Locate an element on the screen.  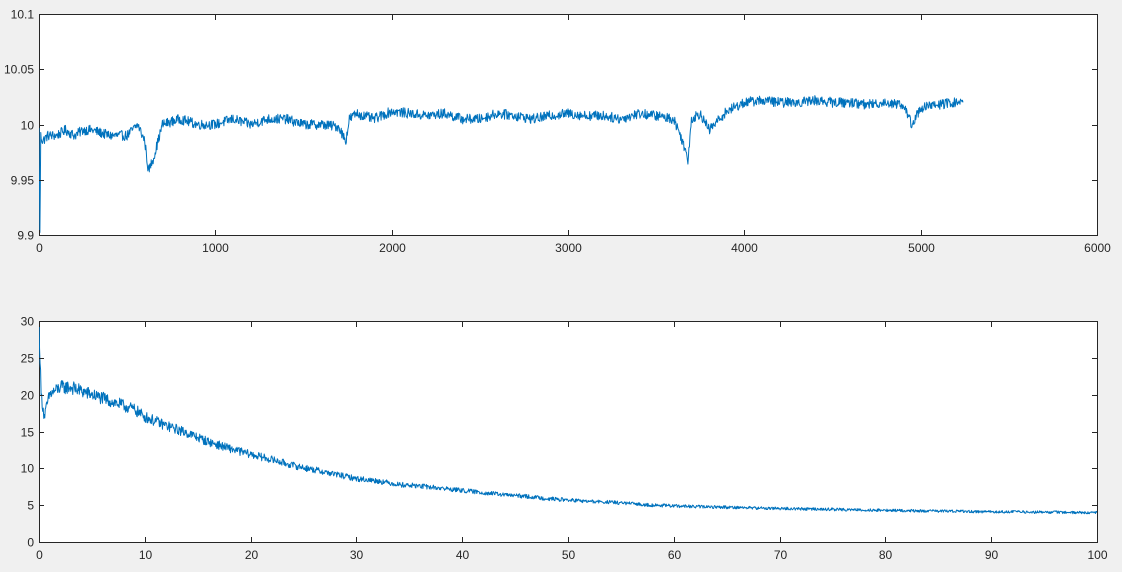
top-y-tick-label: 9.95 is located at coordinates (23, 181).